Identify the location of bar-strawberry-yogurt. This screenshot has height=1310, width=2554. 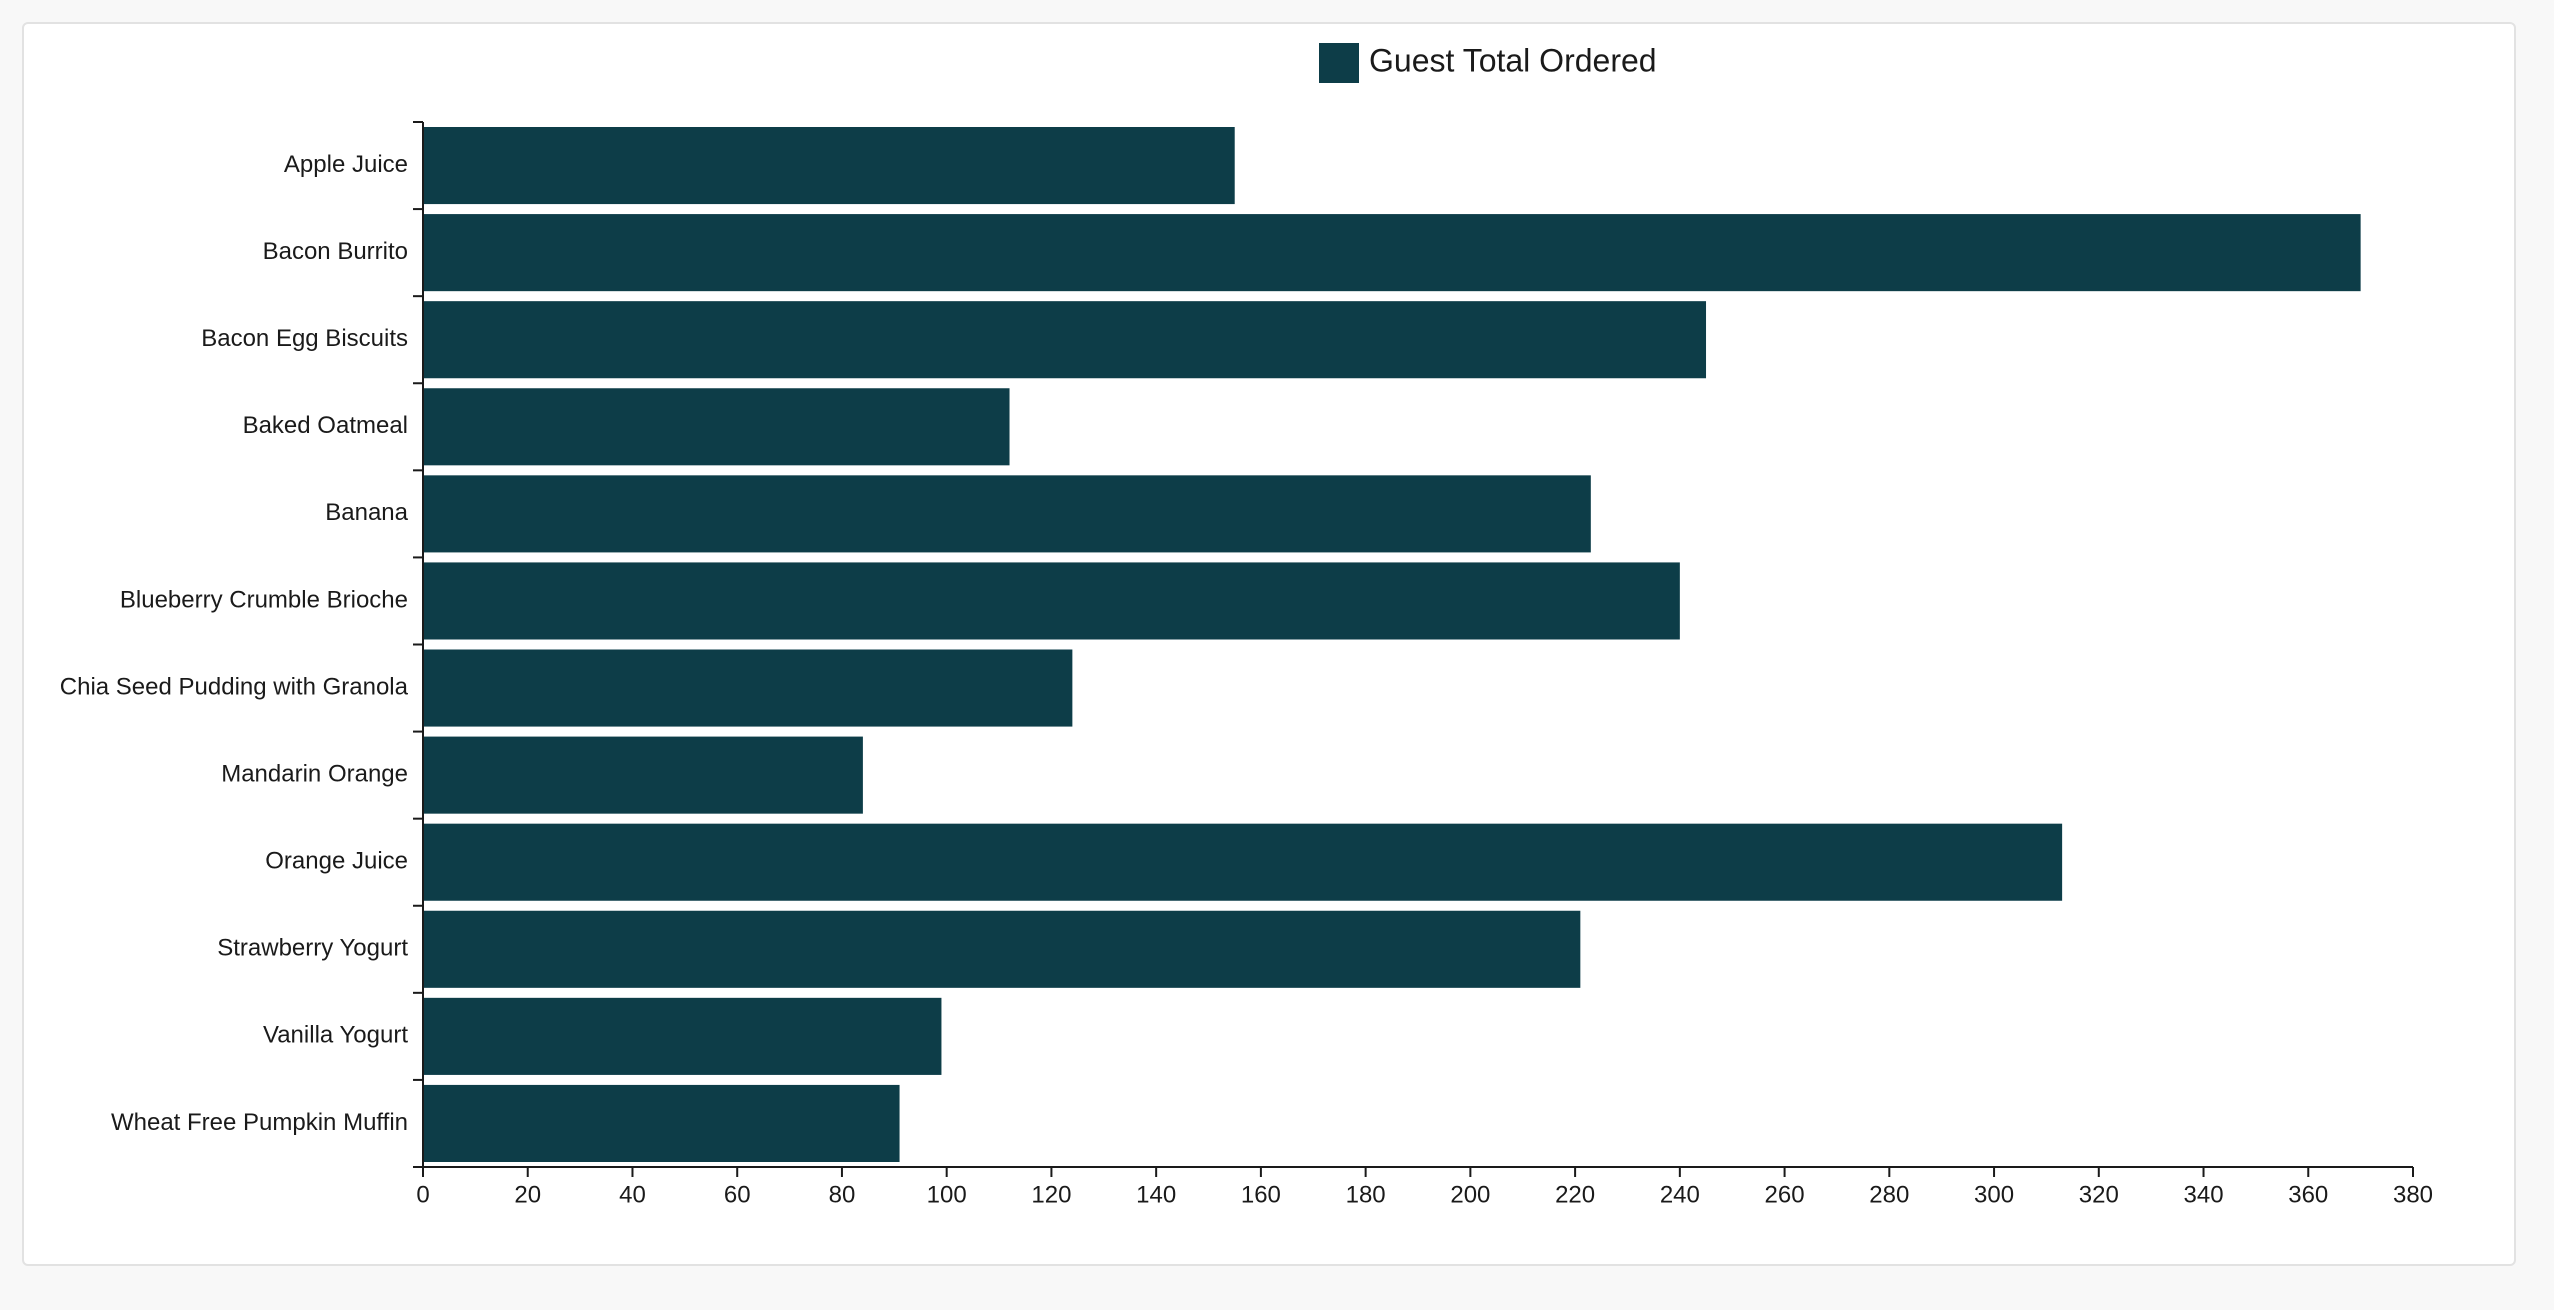
(1002, 949).